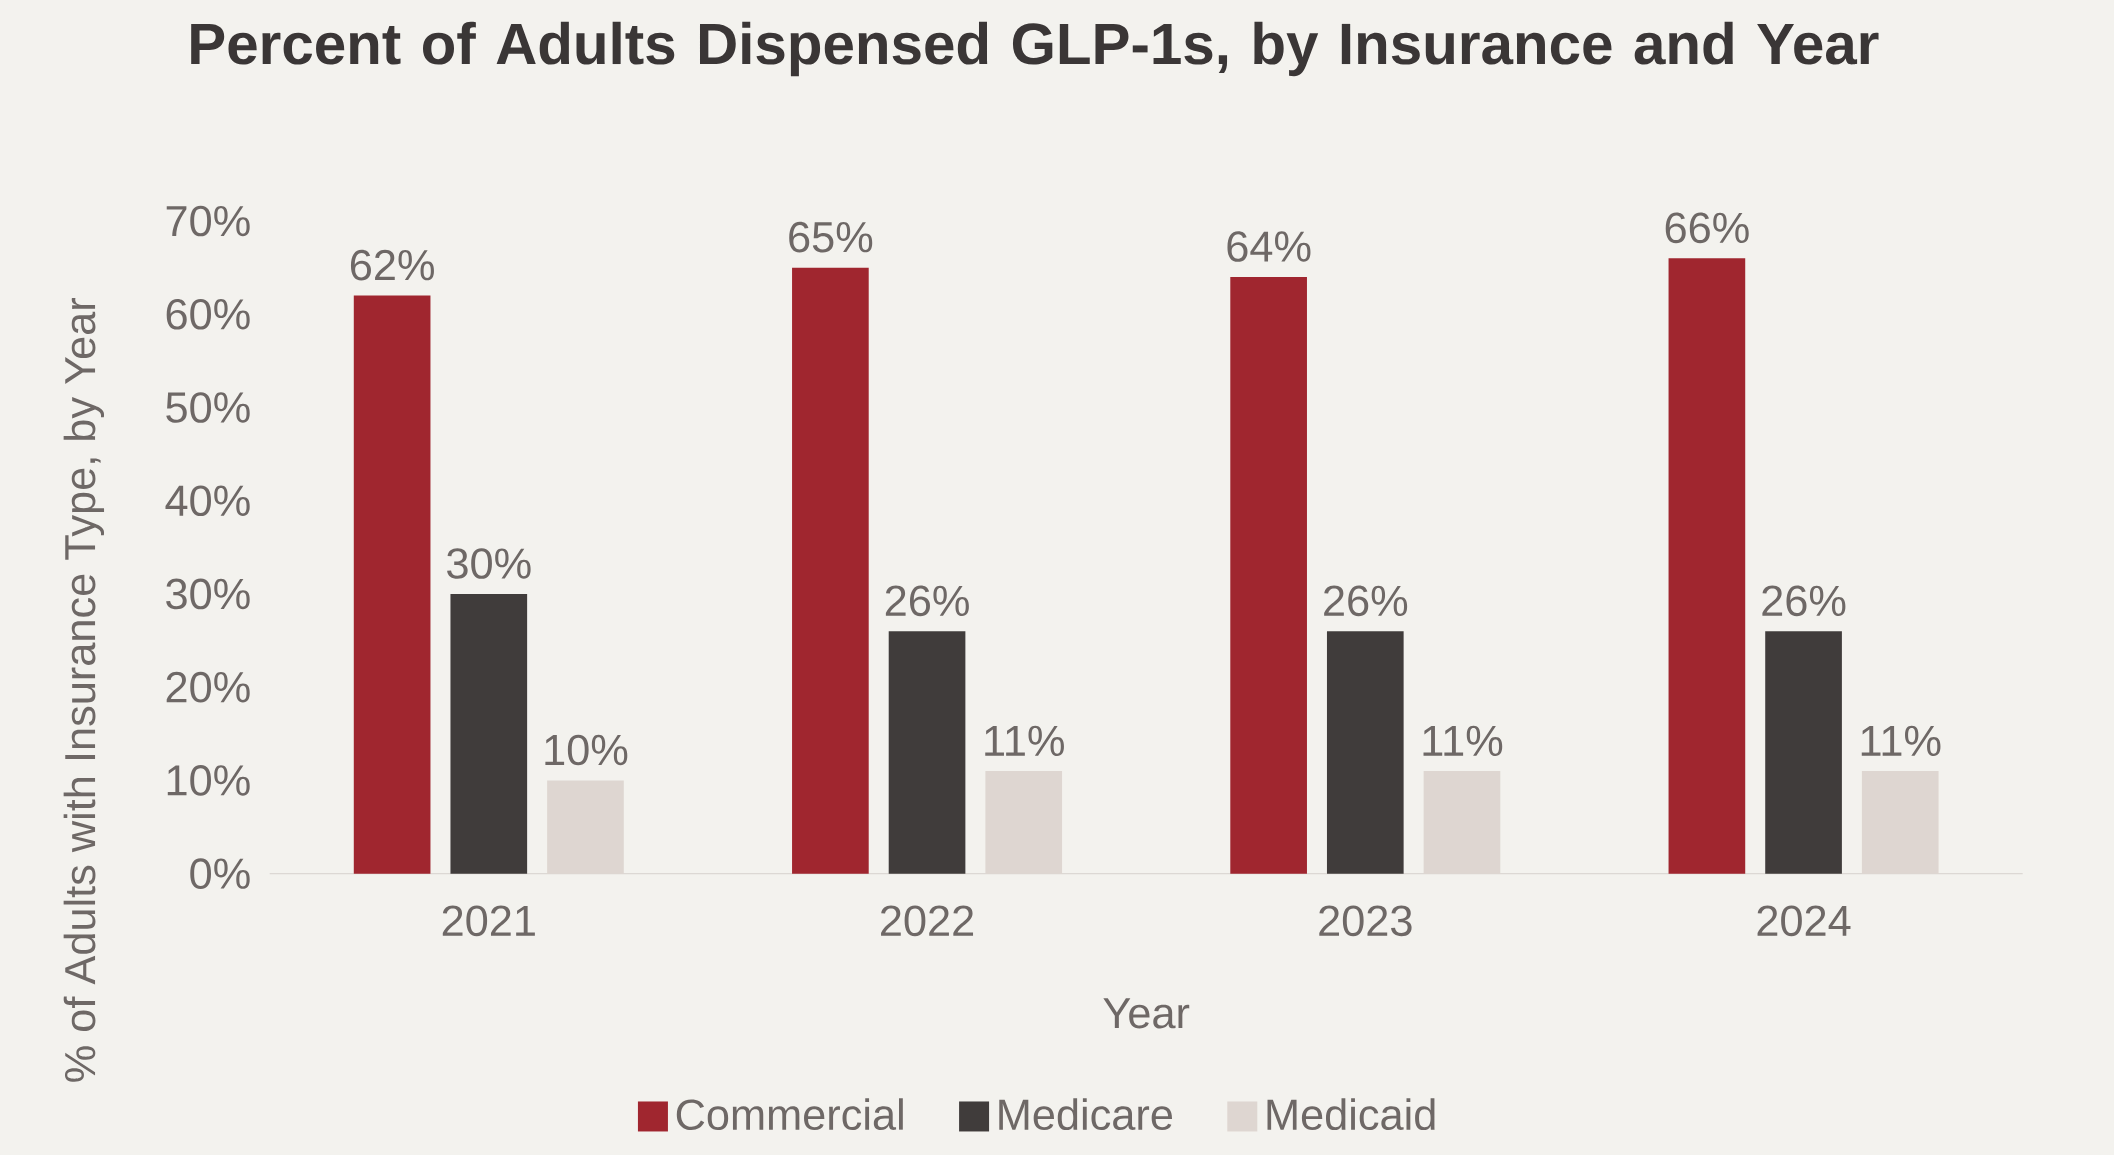  What do you see at coordinates (208, 594) in the screenshot?
I see `y-tick-label: 30%` at bounding box center [208, 594].